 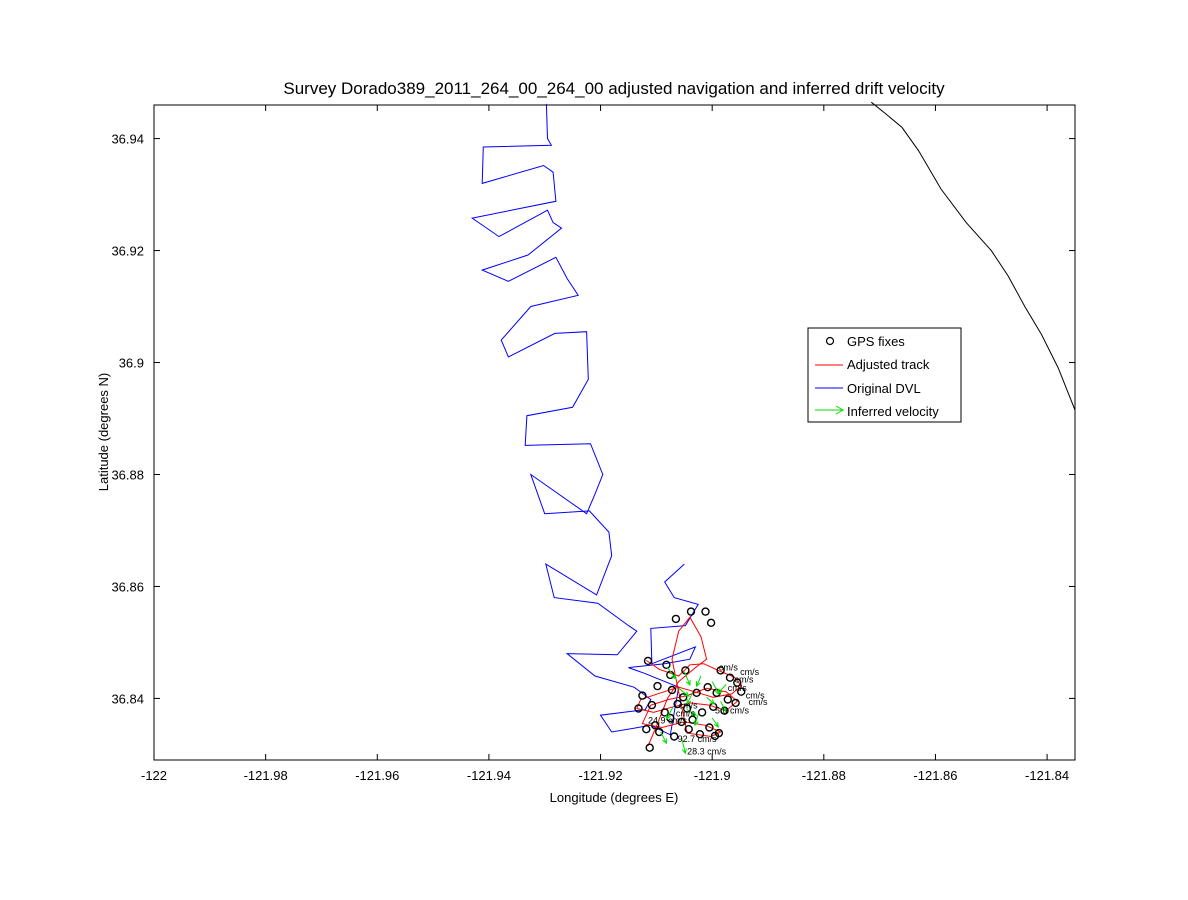 I want to click on original-dvl-layer, so click(x=584, y=419).